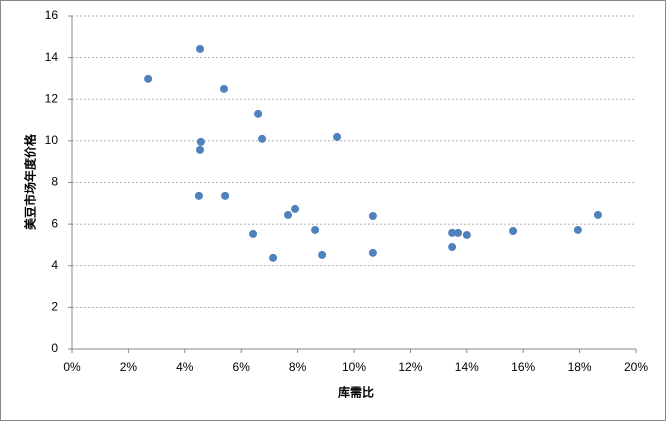 This screenshot has height=422, width=667. Describe the element at coordinates (54, 182) in the screenshot. I see `y-tick-label: 8` at that location.